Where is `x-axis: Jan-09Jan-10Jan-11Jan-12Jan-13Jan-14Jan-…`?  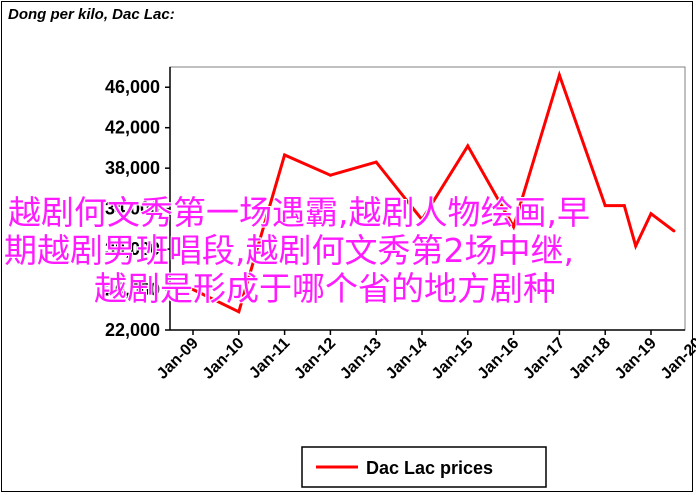
x-axis: Jan-09Jan-10Jan-11Jan-12Jan-13Jan-14Jan-… is located at coordinates (425, 356).